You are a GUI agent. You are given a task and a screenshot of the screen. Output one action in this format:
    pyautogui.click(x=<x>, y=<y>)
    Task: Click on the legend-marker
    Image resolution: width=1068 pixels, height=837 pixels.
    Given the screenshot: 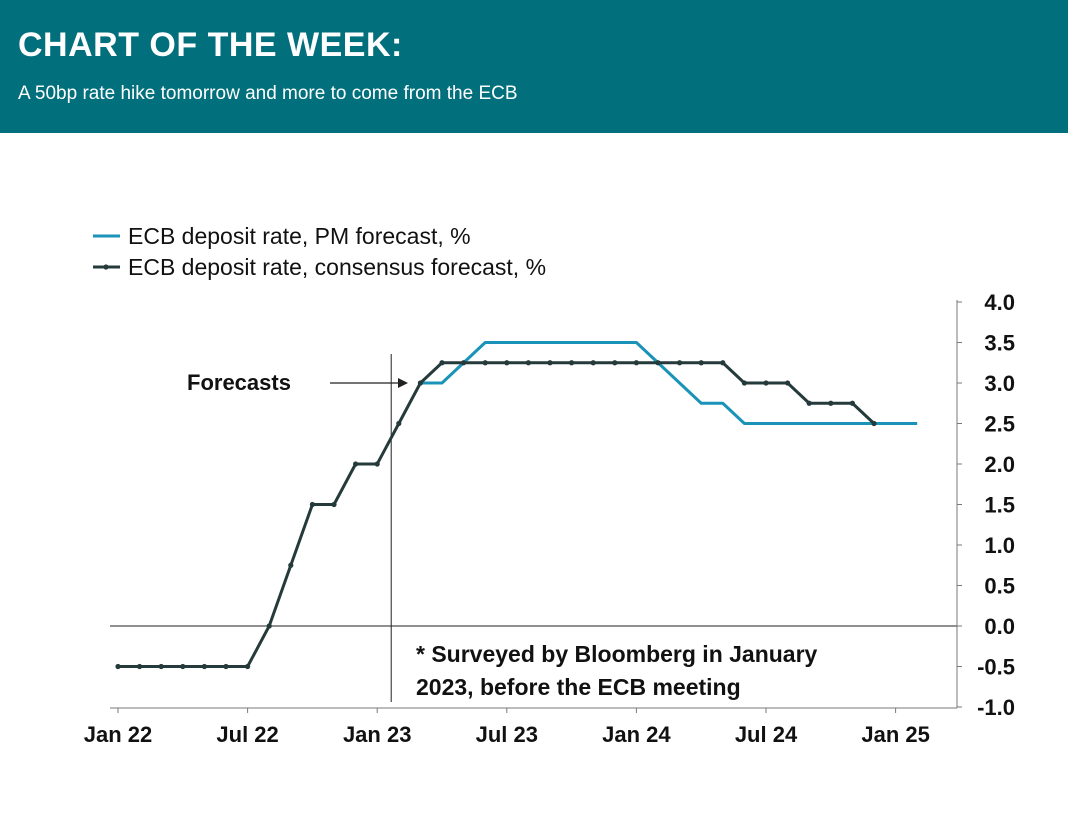 What is the action you would take?
    pyautogui.click(x=106, y=267)
    